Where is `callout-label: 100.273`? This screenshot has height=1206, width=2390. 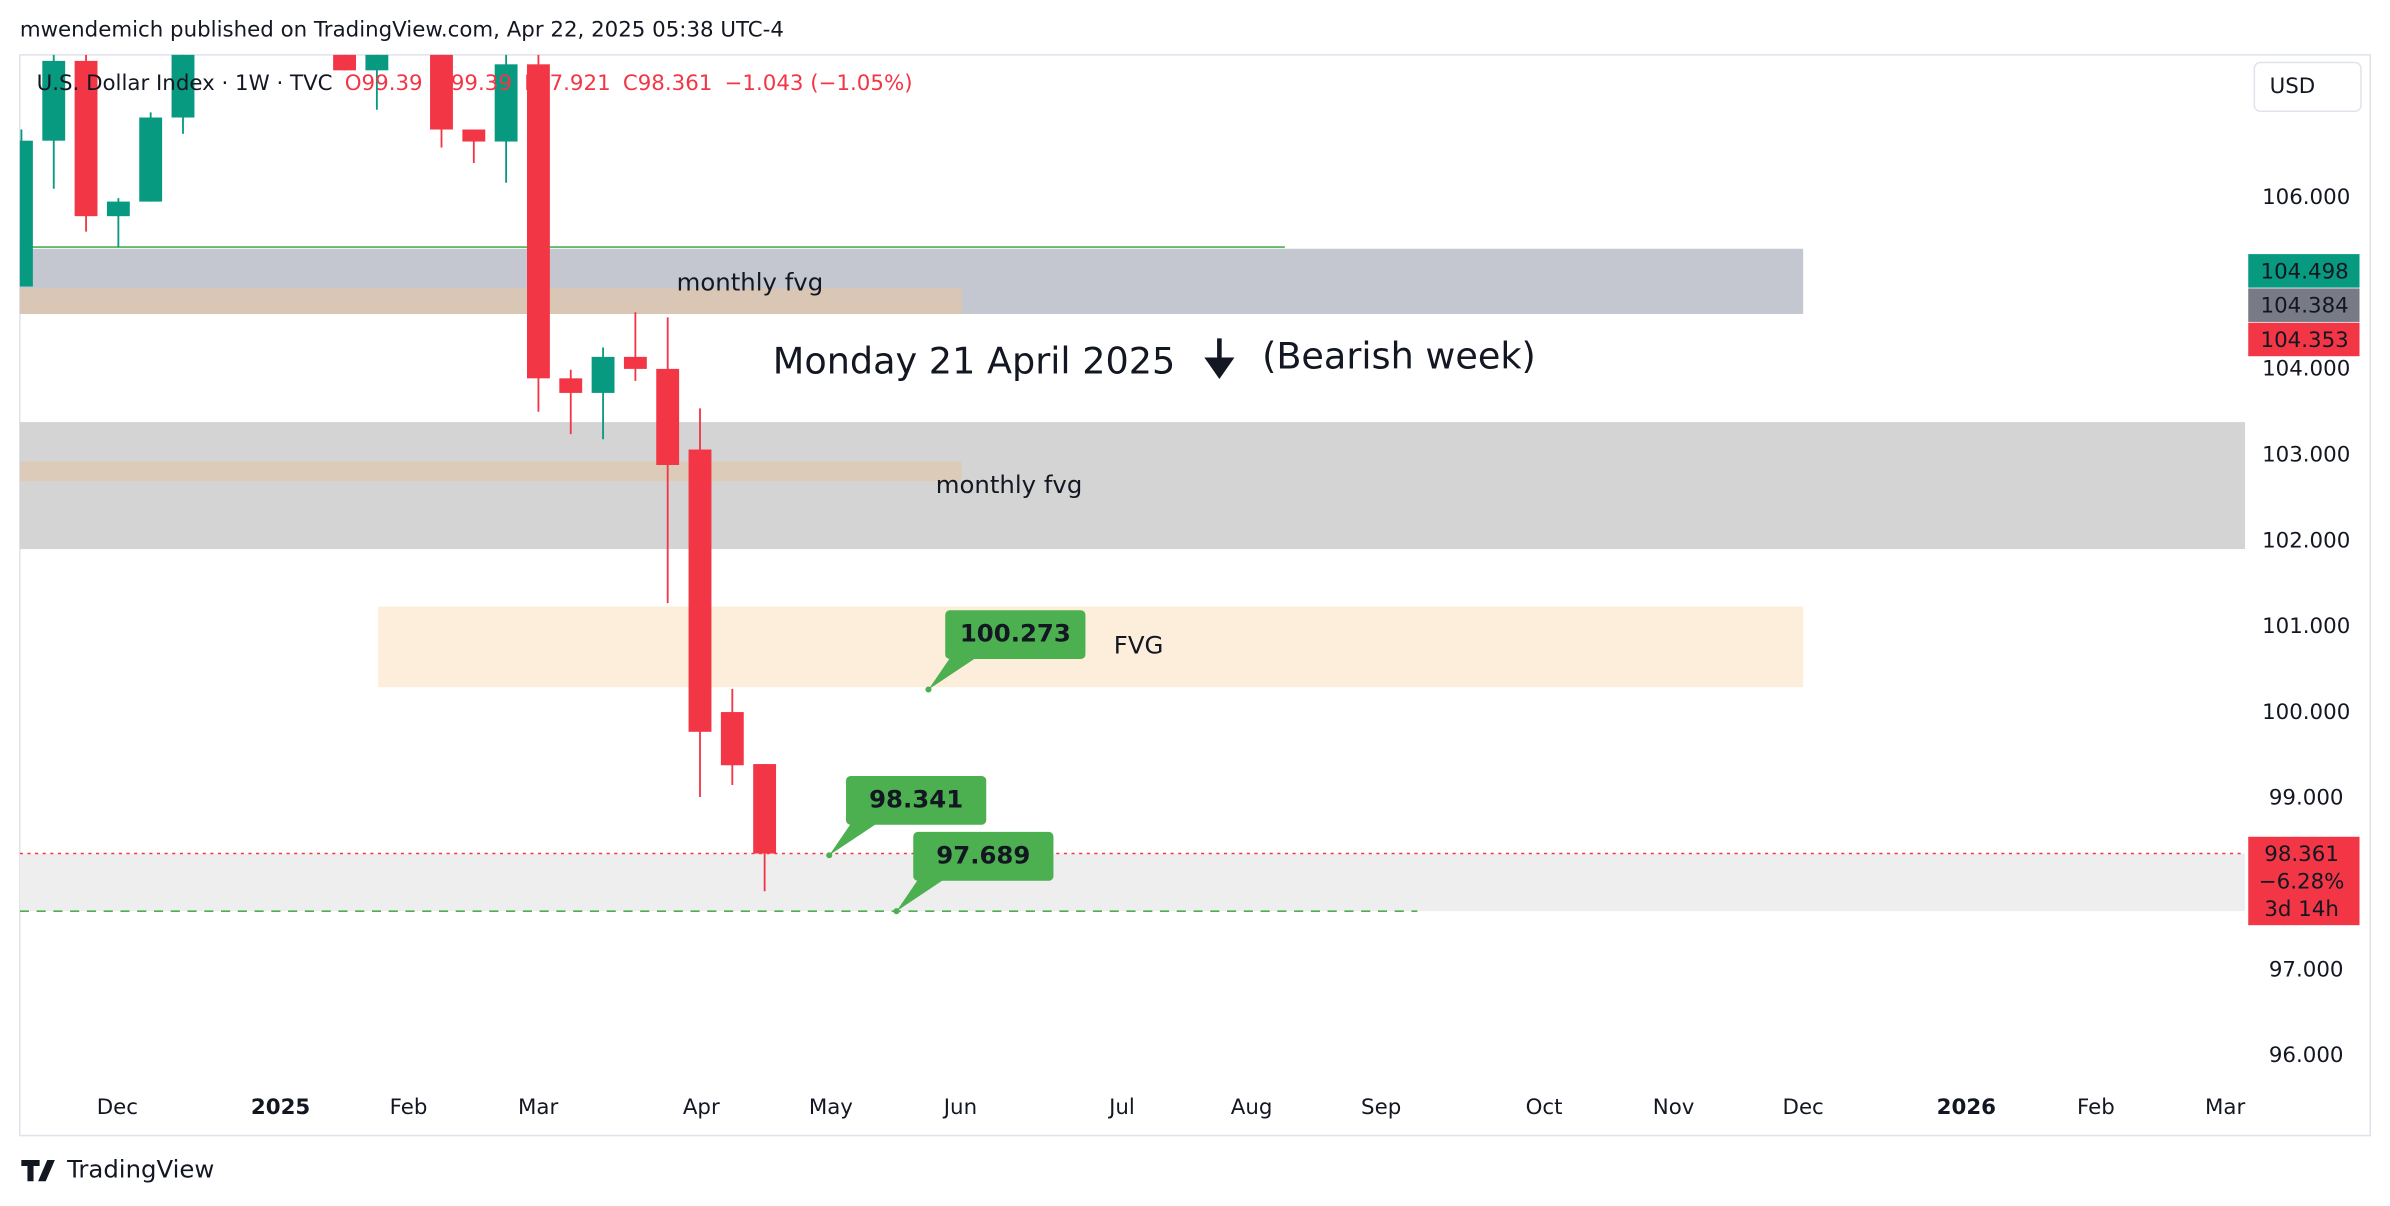
callout-label: 100.273 is located at coordinates (1015, 633).